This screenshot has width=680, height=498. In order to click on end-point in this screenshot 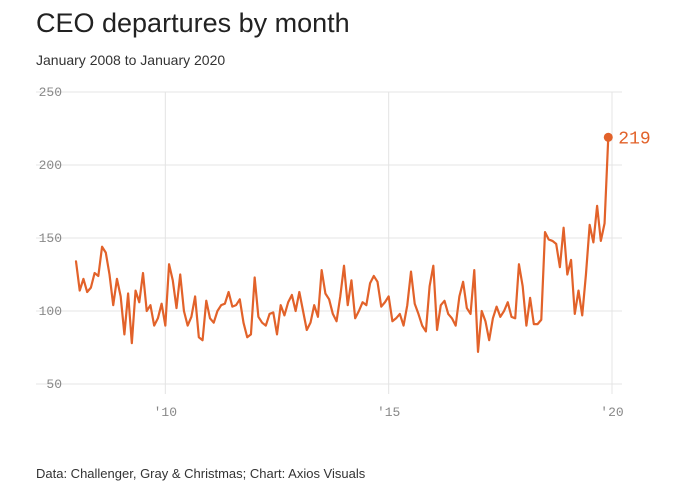, I will do `click(608, 137)`.